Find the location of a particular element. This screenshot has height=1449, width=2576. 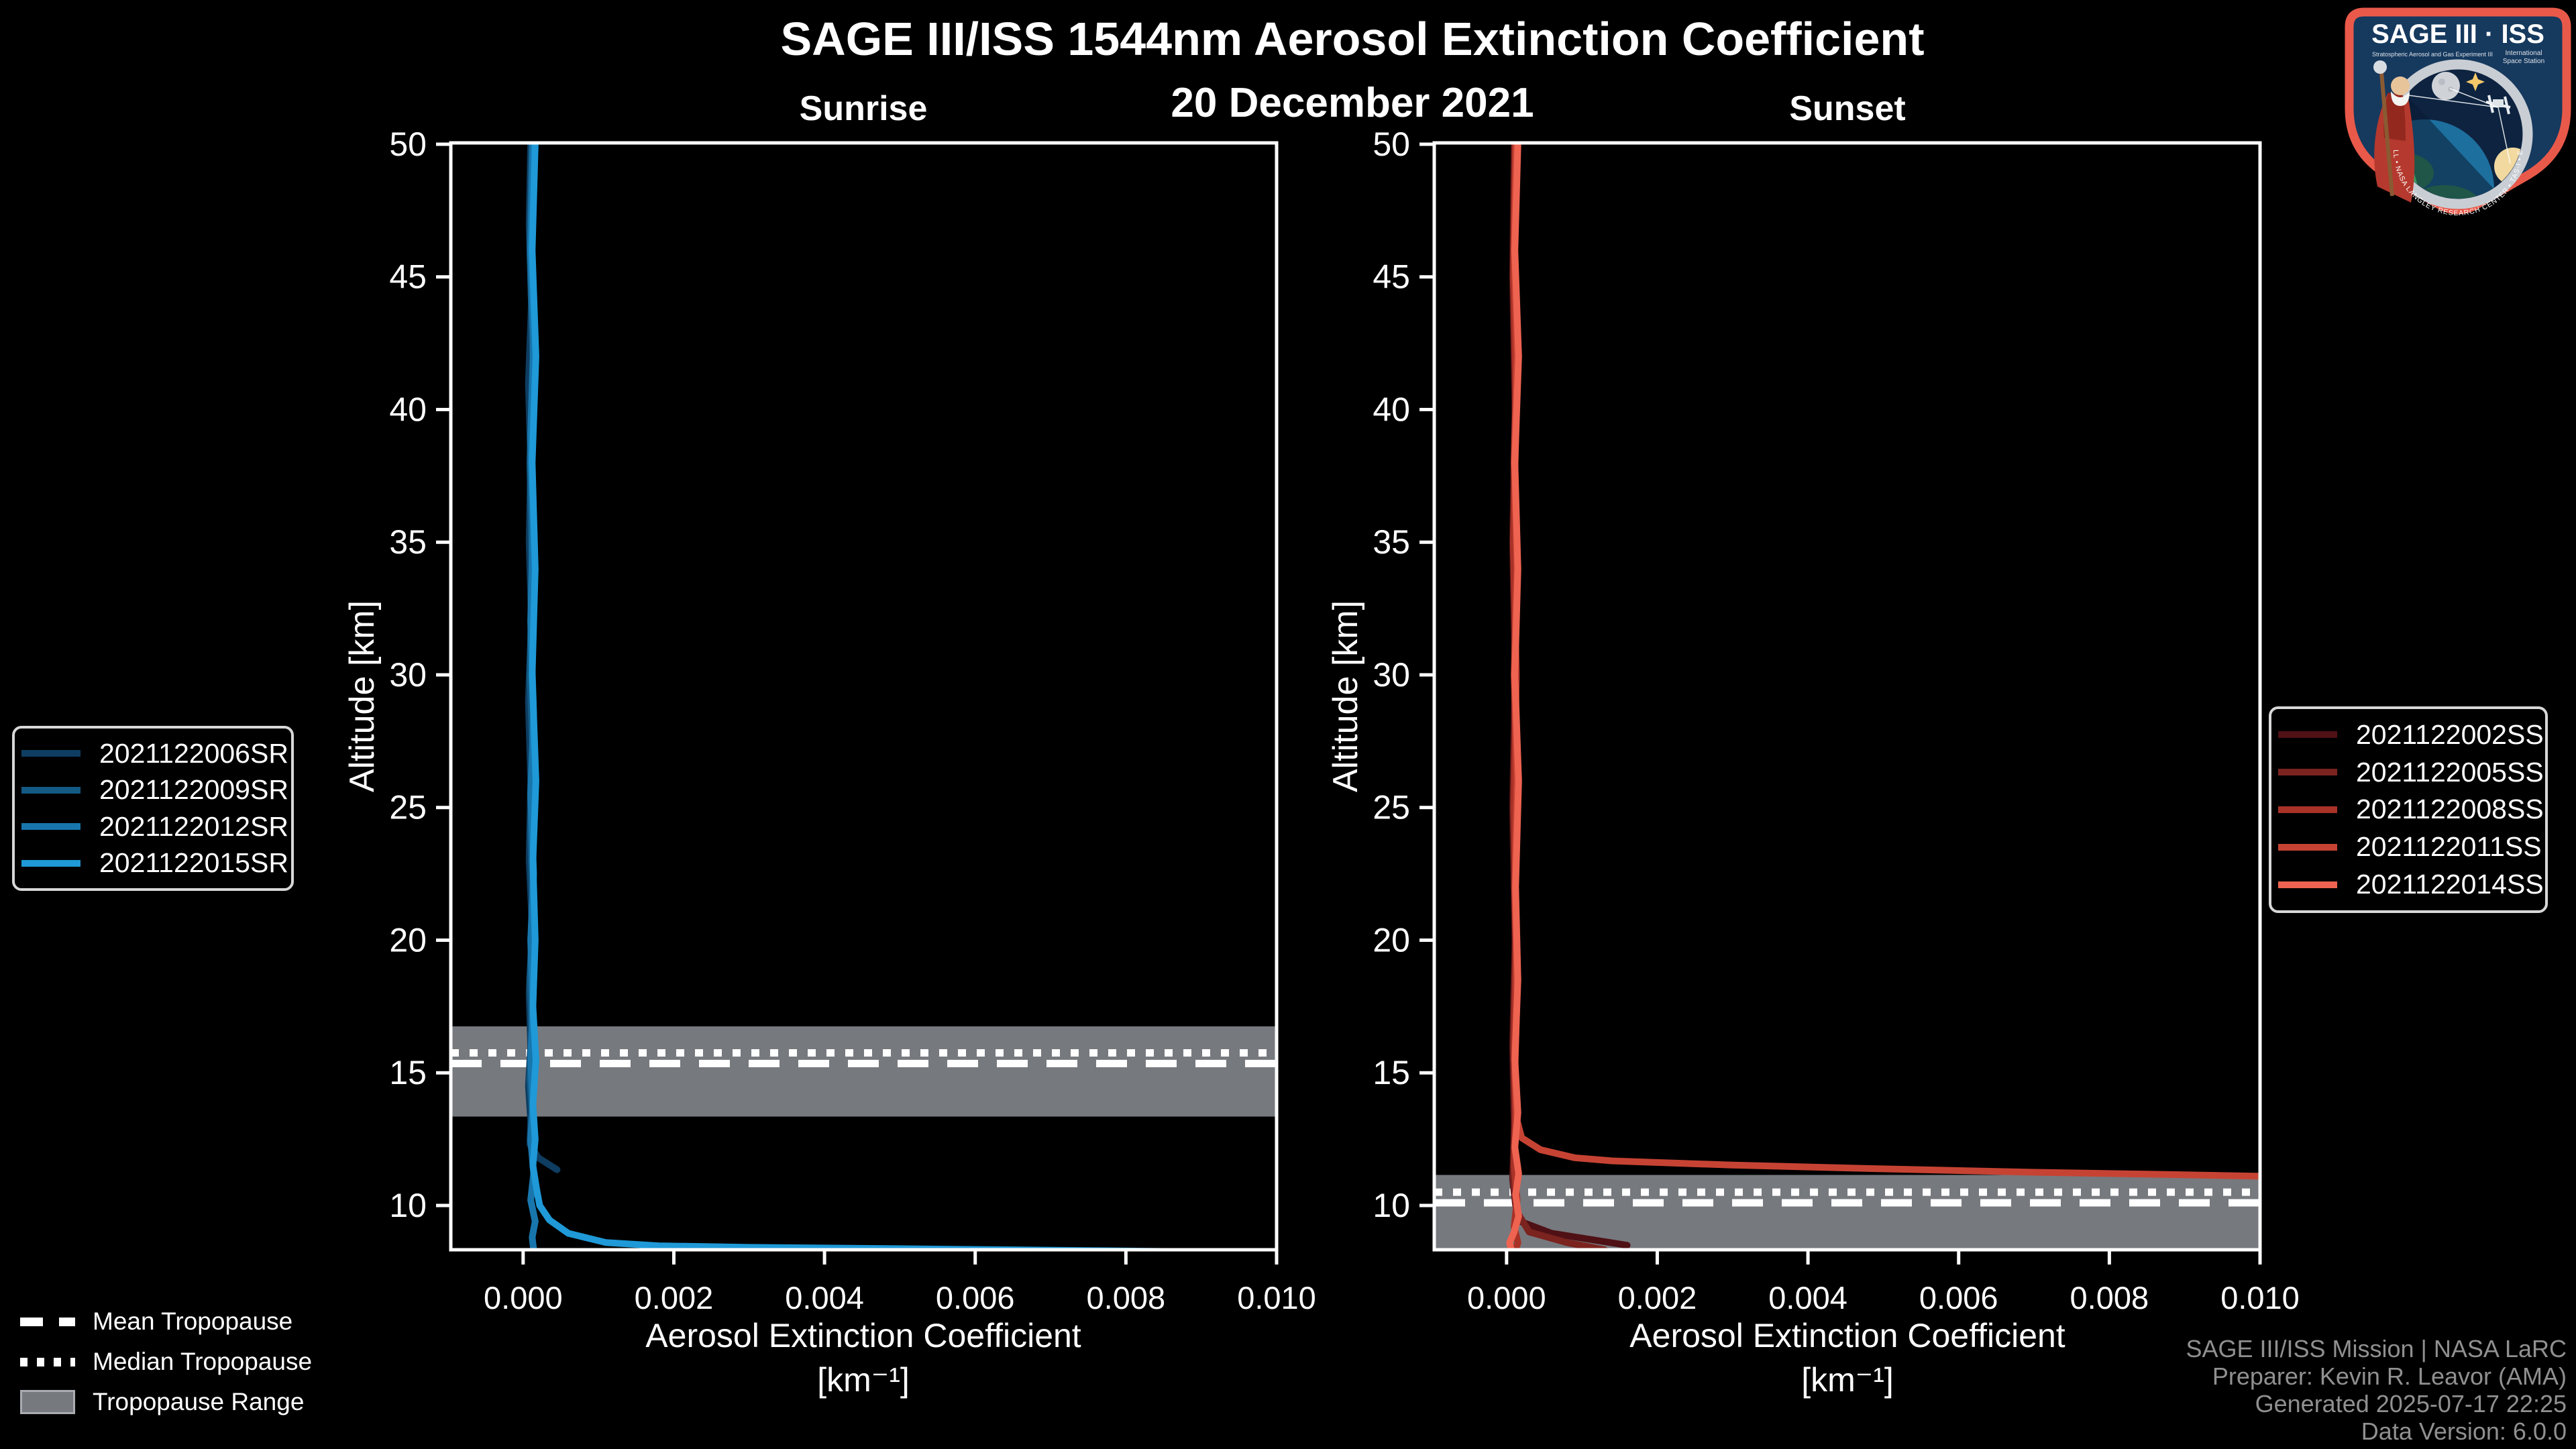

x-axis-label-line1: Aerosol Extinction Coefficient is located at coordinates (863, 1335).